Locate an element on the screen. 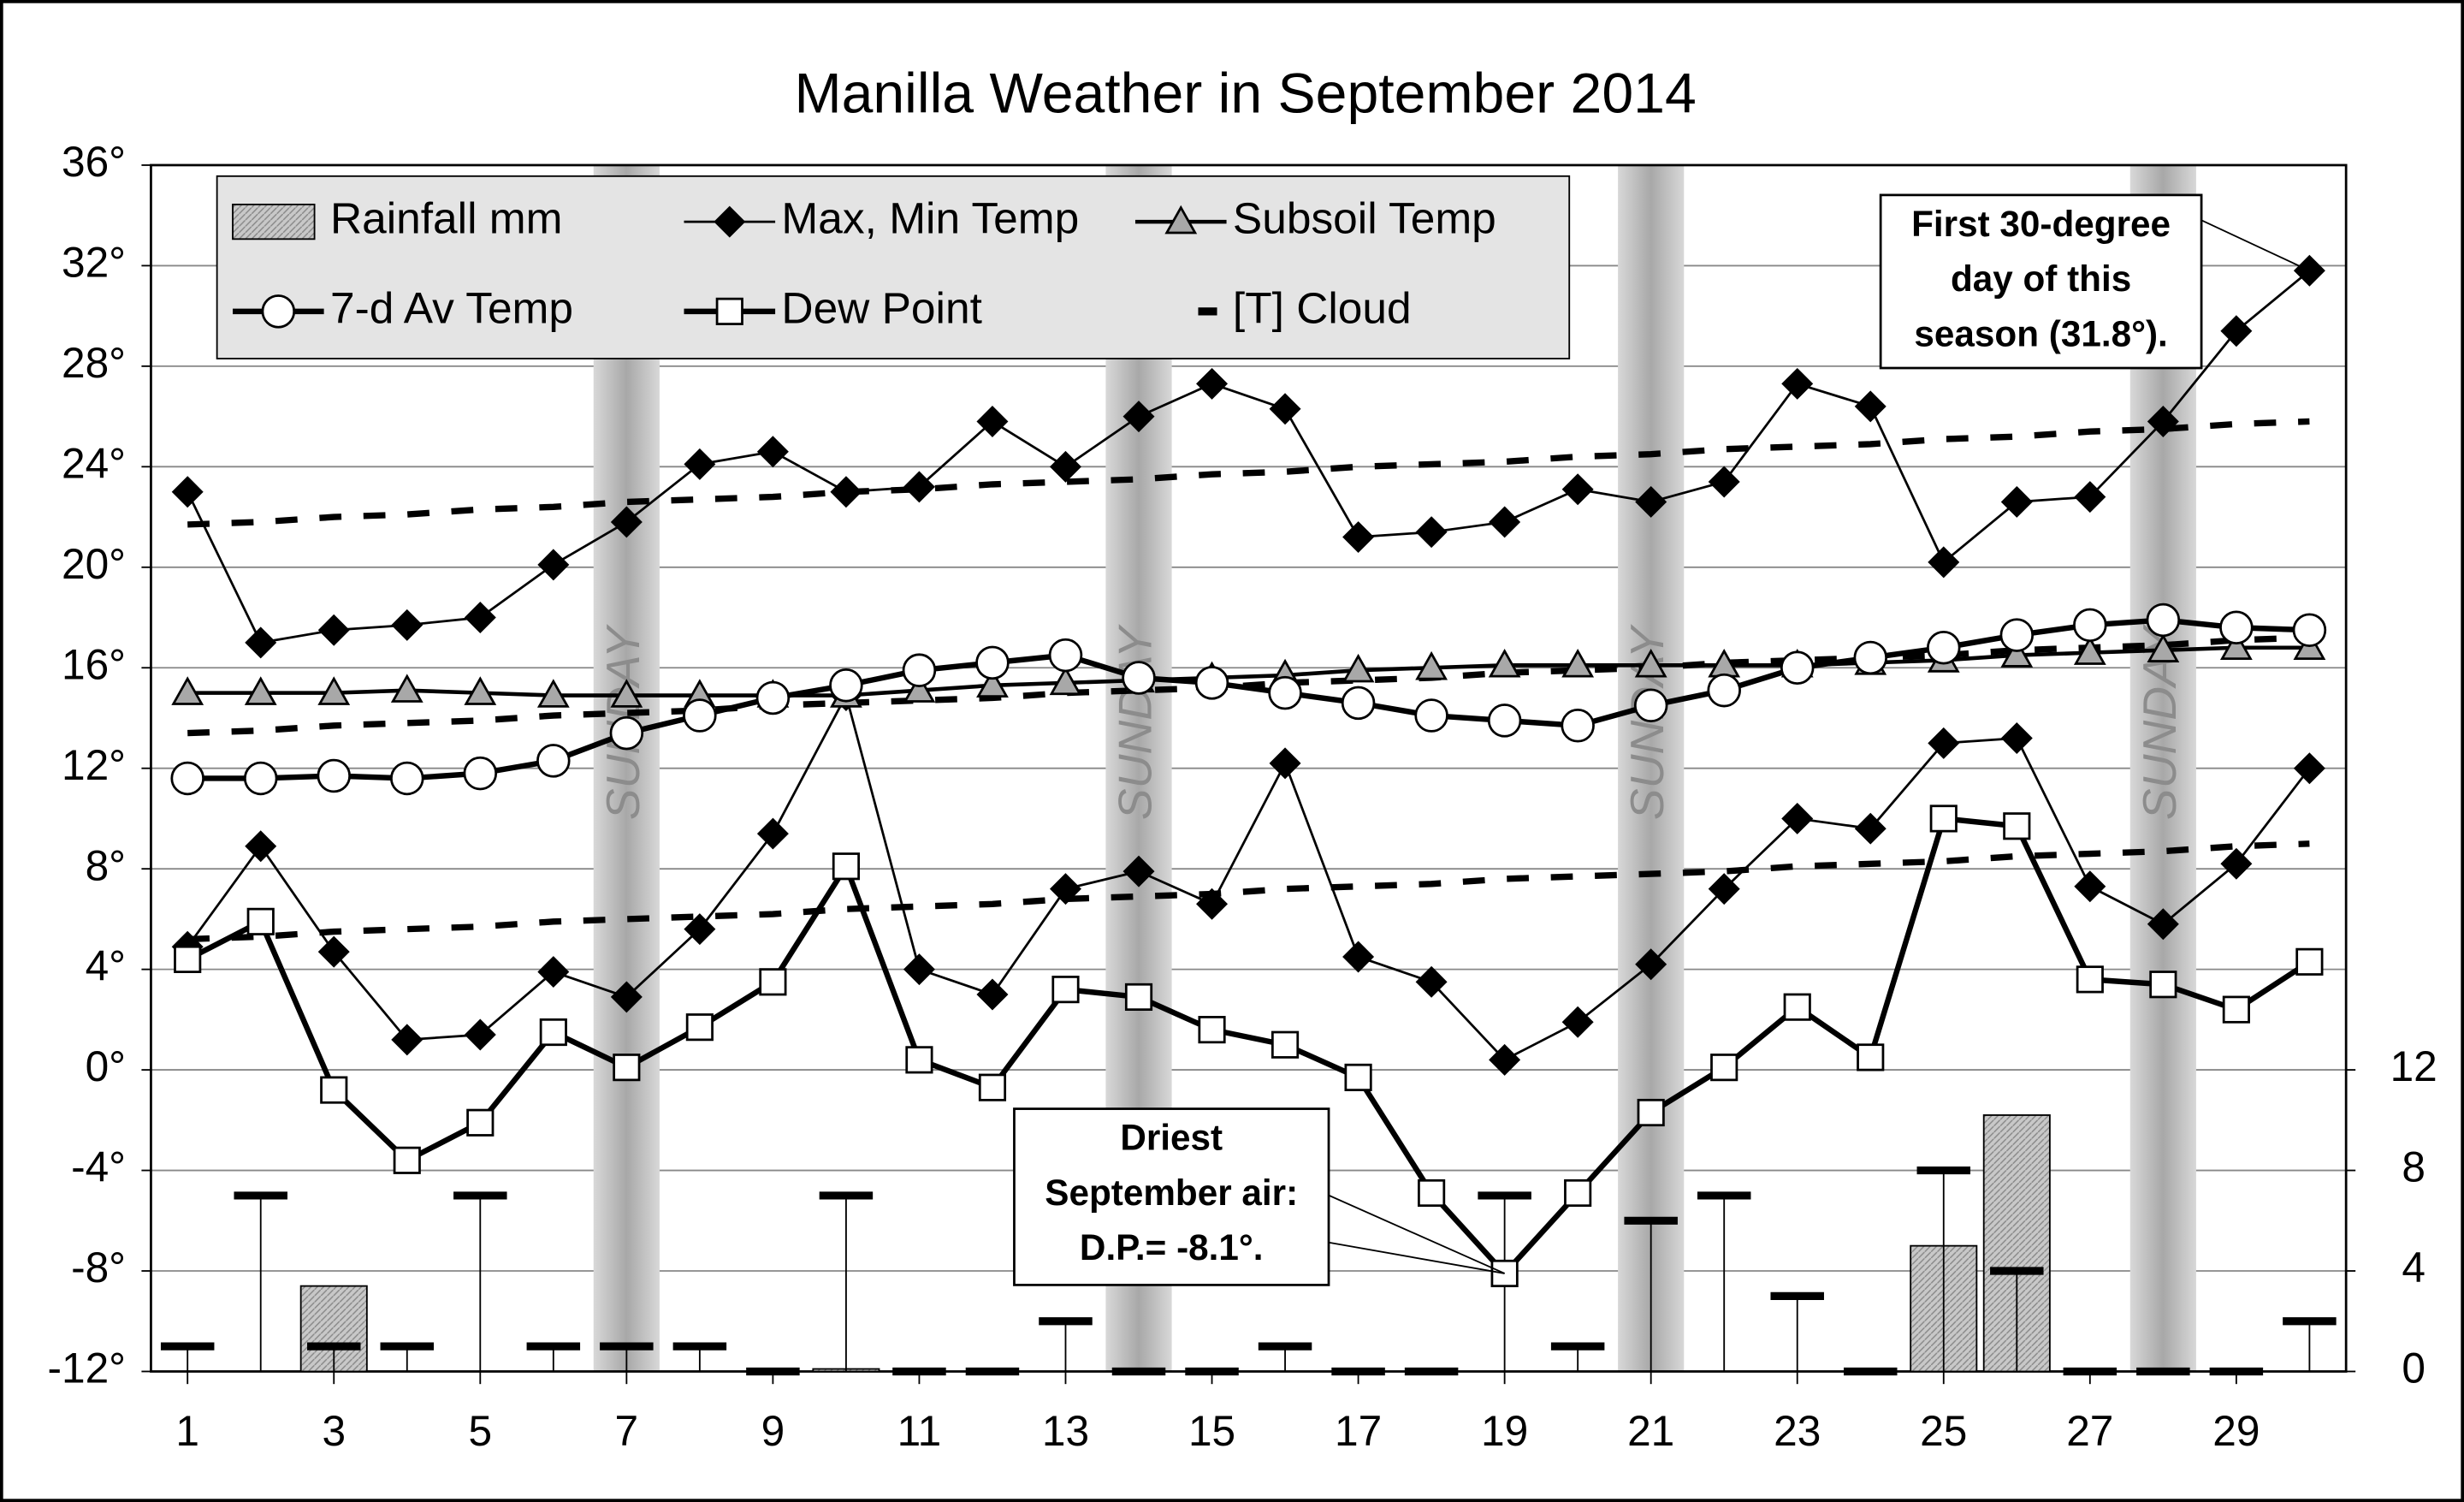  y-tick-label: 24° is located at coordinates (94, 463).